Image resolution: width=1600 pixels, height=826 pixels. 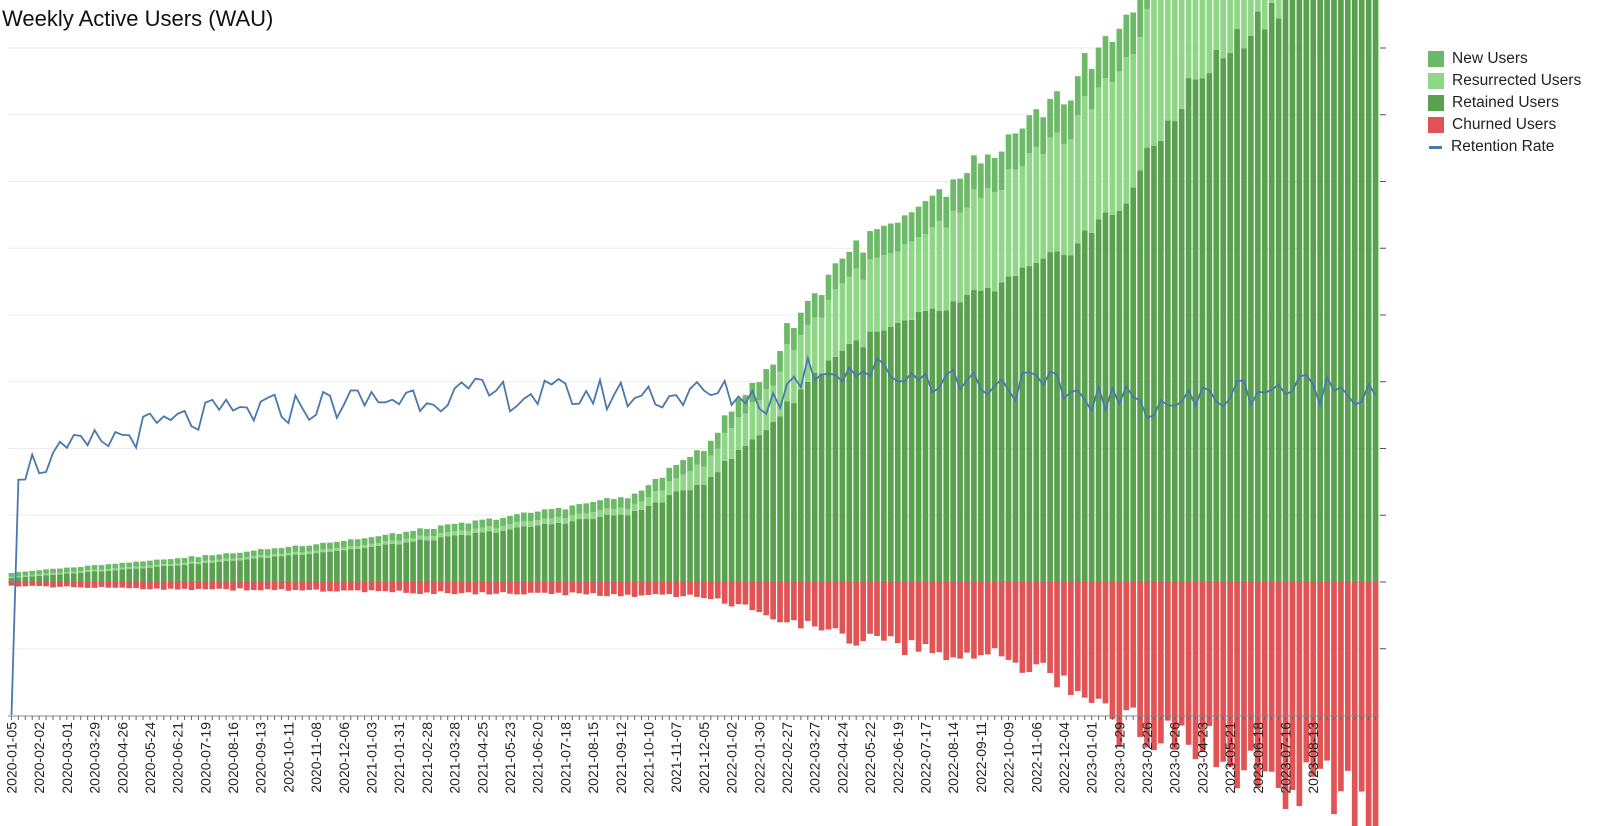 What do you see at coordinates (1517, 80) in the screenshot?
I see `legend-label-resurrected-users: Resurrected Users` at bounding box center [1517, 80].